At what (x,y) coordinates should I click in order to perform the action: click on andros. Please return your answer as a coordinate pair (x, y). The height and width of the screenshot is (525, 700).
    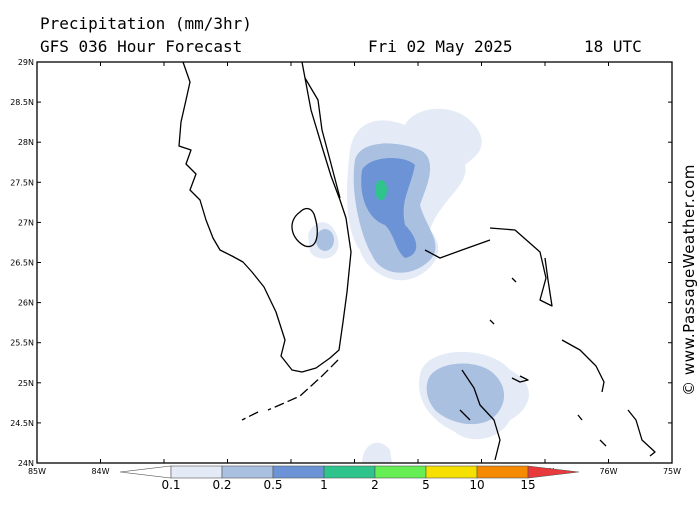
    Looking at the image, I should click on (480, 415).